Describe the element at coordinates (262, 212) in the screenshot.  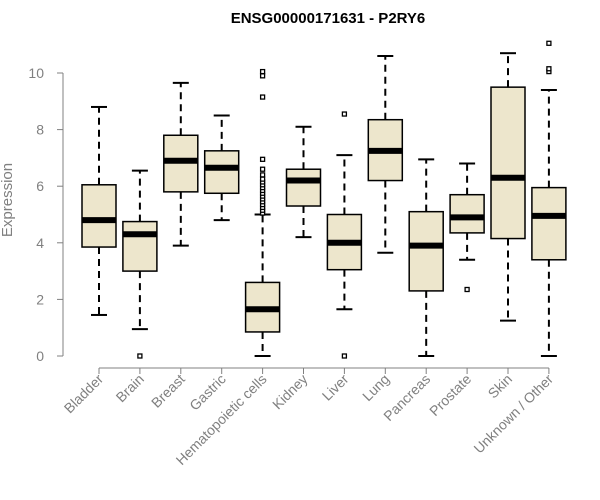
I see `box-hematopoietic-cells` at that location.